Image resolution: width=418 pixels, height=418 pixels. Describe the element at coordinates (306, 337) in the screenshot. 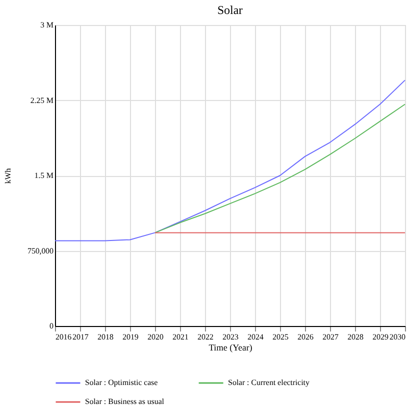

I see `x-tick-label: 2026` at that location.